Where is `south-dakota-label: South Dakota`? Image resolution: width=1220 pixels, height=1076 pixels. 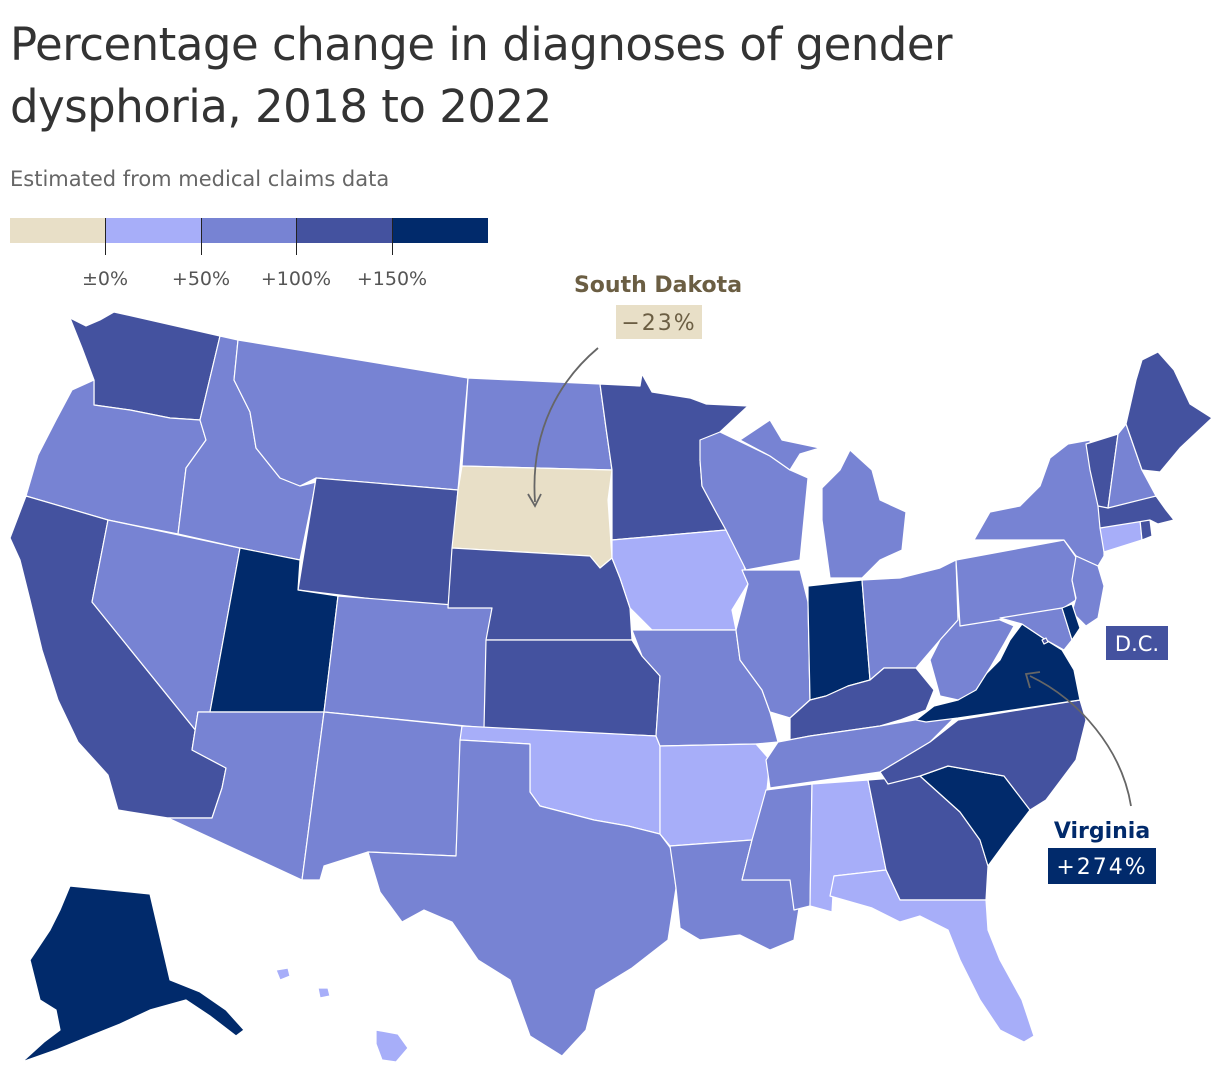 south-dakota-label: South Dakota is located at coordinates (658, 285).